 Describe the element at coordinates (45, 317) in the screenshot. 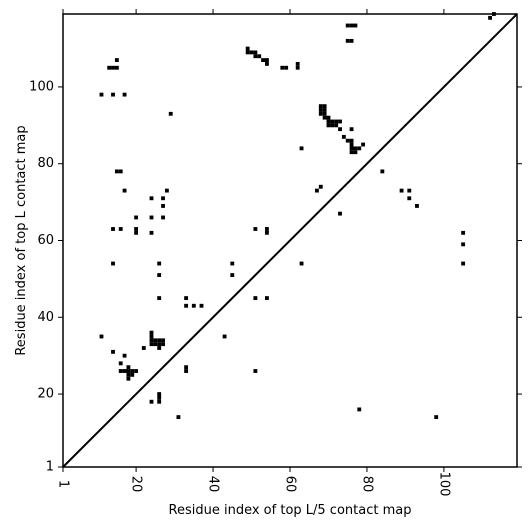

I see `y-tick-label: 40` at that location.